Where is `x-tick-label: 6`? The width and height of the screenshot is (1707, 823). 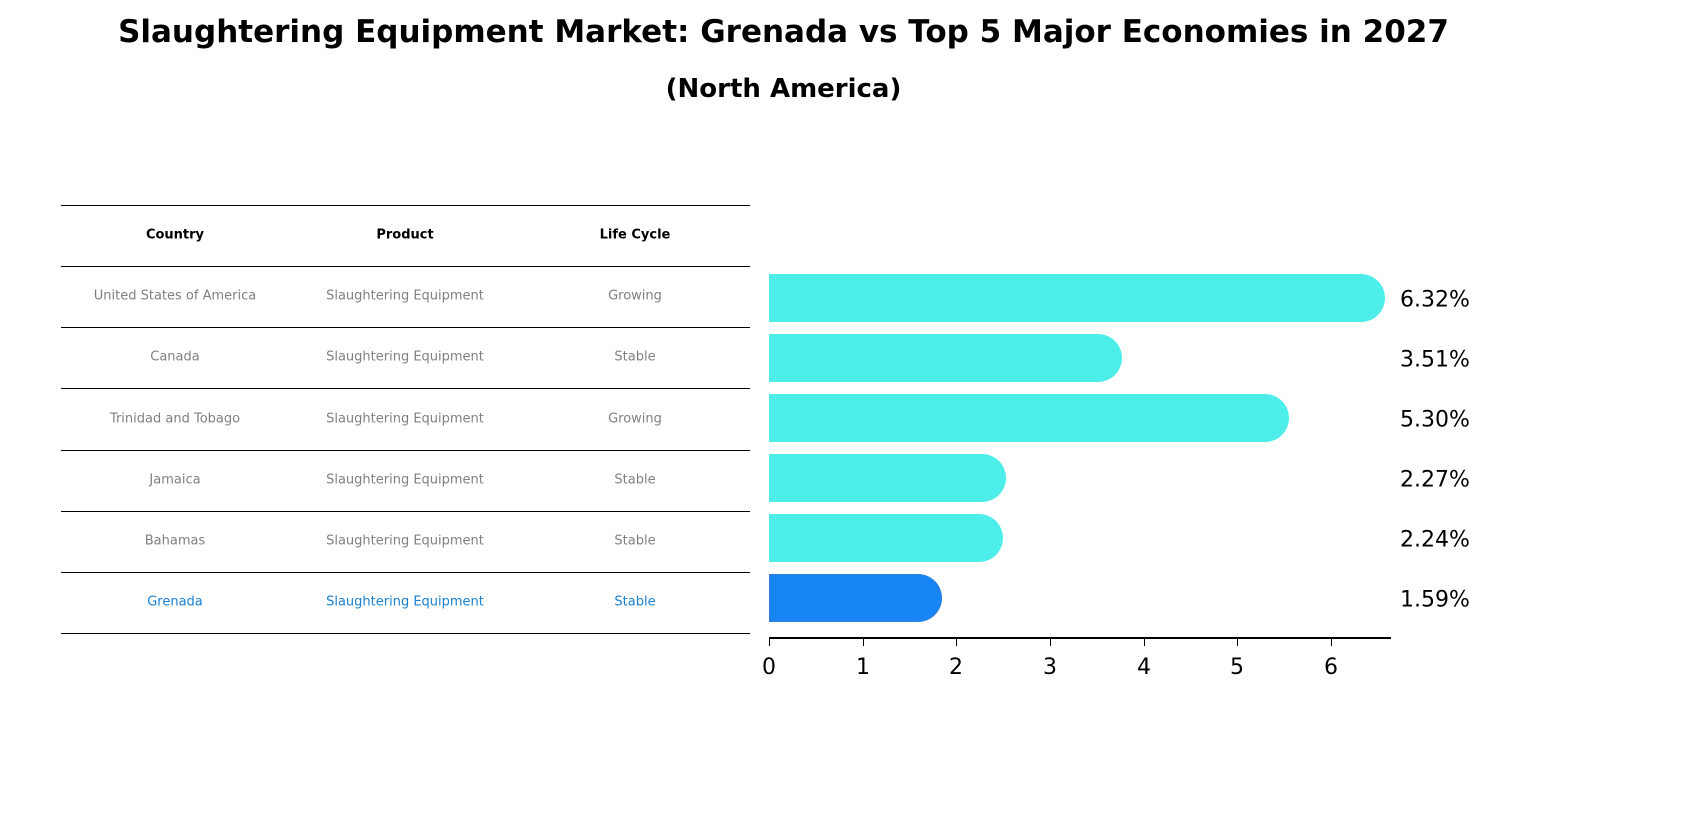
x-tick-label: 6 is located at coordinates (1331, 667).